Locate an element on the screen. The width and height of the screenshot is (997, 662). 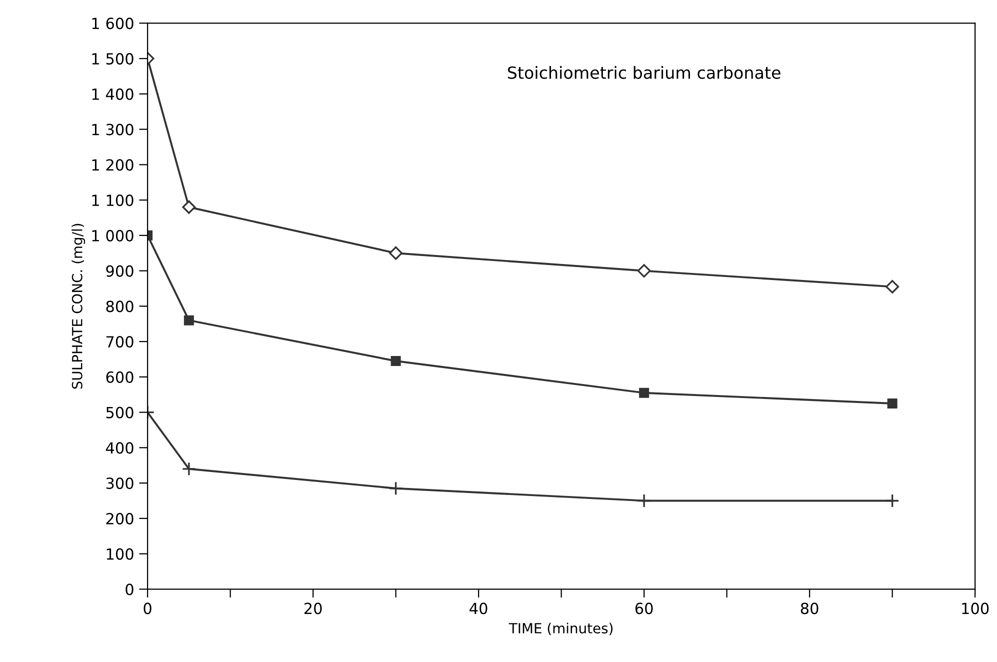
y-tick-label: 100 is located at coordinates (120, 554).